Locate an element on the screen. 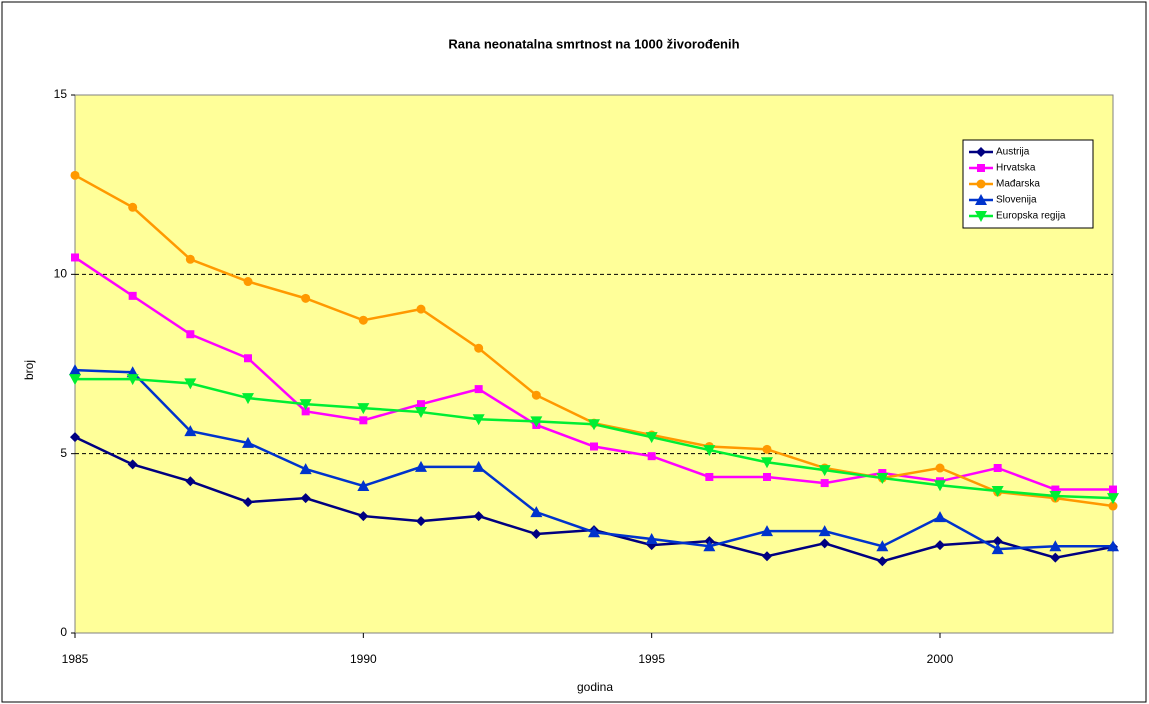  y-tick-label: 0 is located at coordinates (63, 632).